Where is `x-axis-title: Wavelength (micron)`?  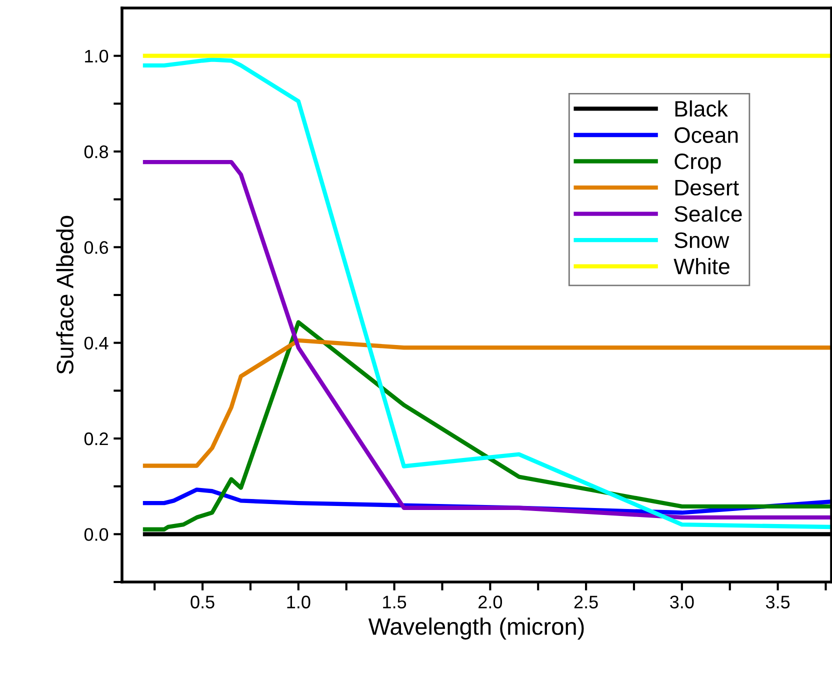 x-axis-title: Wavelength (micron) is located at coordinates (476, 629).